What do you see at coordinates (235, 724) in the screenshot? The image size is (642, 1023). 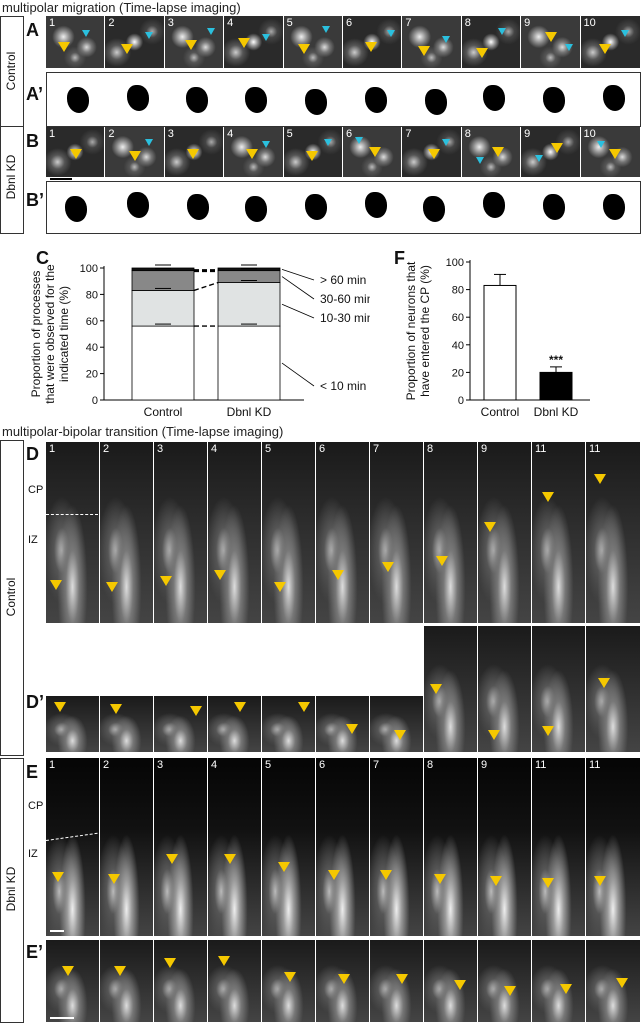 I see `row-d-prime-frames-short` at bounding box center [235, 724].